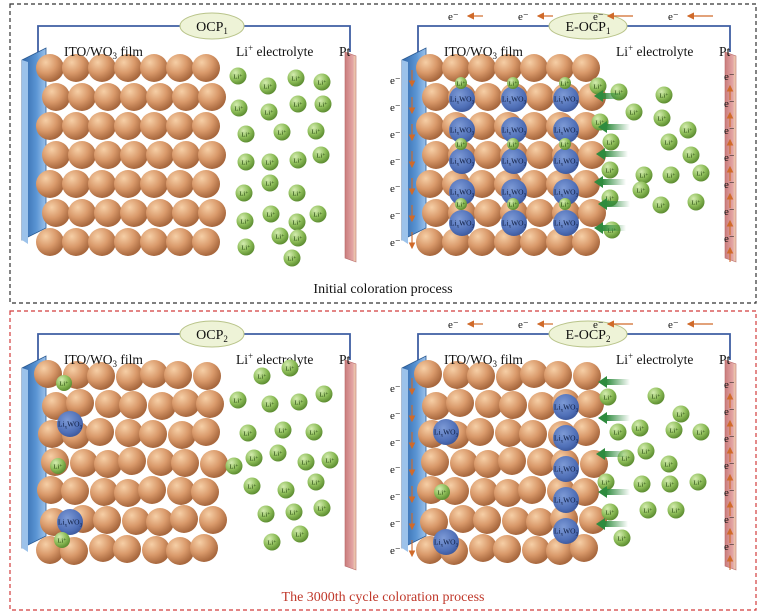  What do you see at coordinates (588, 334) in the screenshot?
I see `potential-badge: E-OCP2` at bounding box center [588, 334].